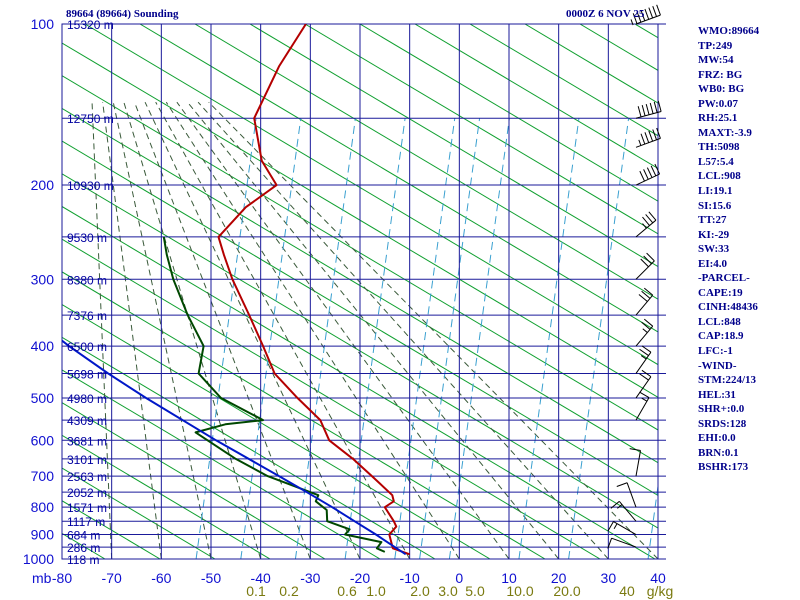 The width and height of the screenshot is (800, 600). Describe the element at coordinates (410, 578) in the screenshot. I see `temperature-tick-label: -10` at that location.